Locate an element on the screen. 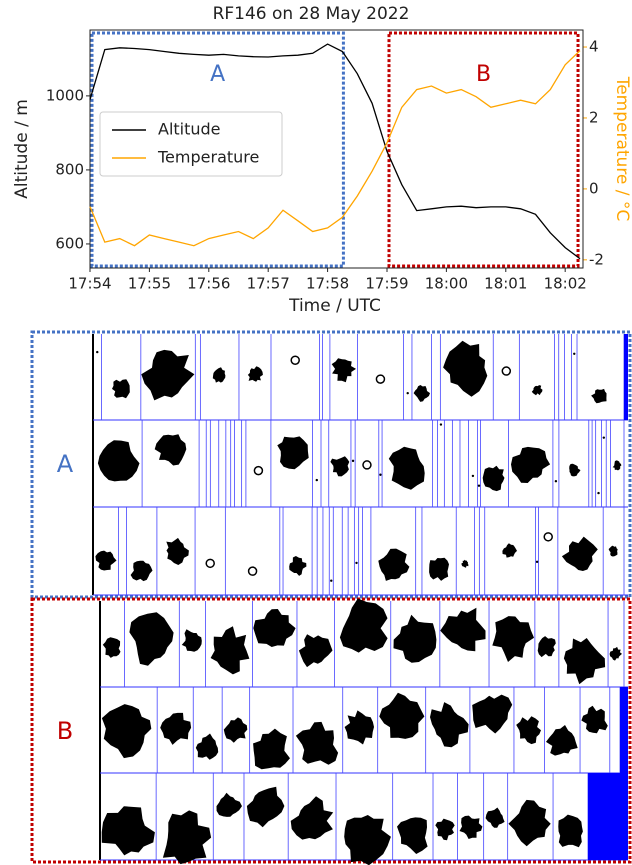  panel-label: A is located at coordinates (65, 464).